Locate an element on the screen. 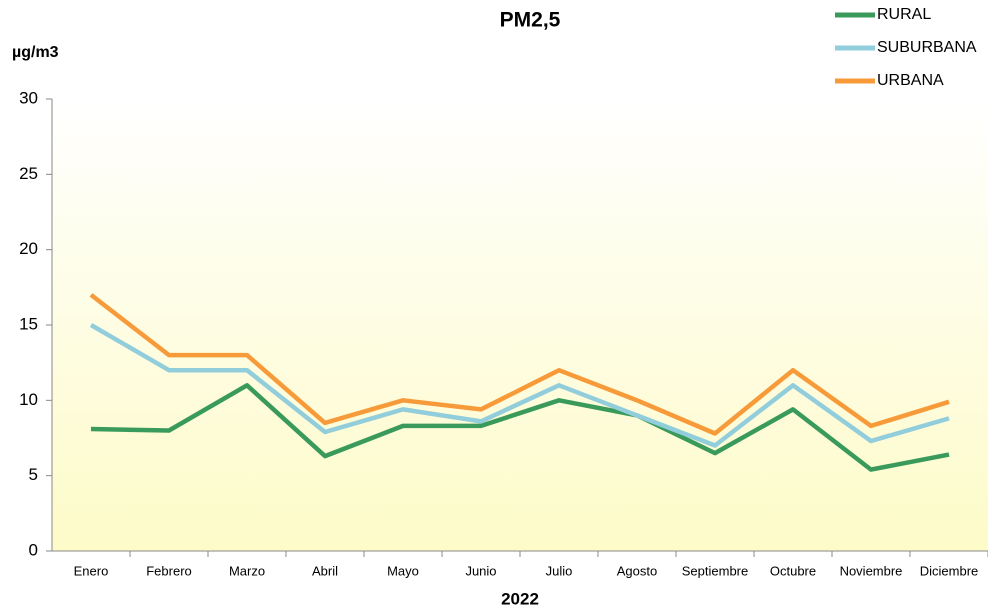 Image resolution: width=988 pixels, height=611 pixels. x-tick-label: Septiembre is located at coordinates (715, 570).